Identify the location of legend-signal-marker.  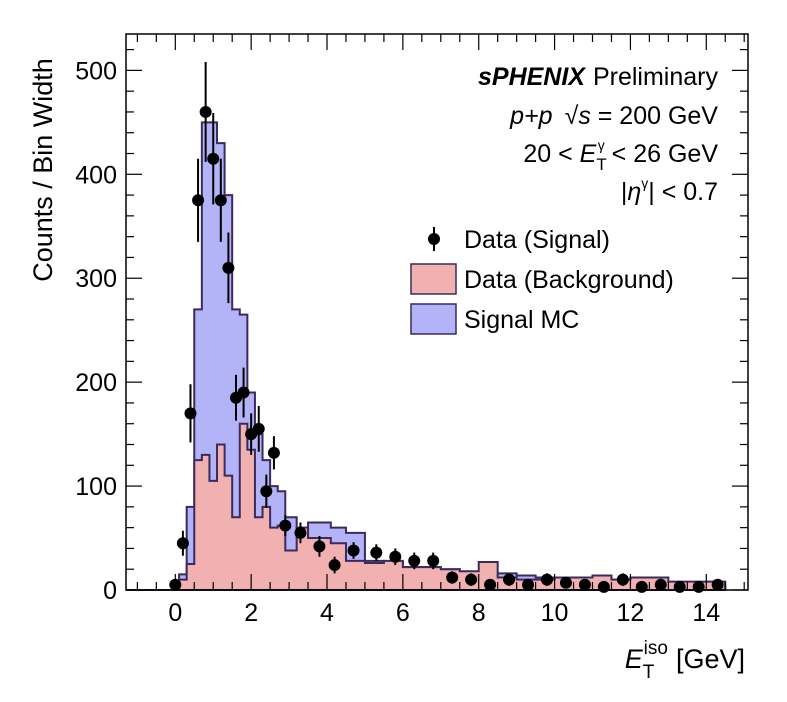
(434, 239).